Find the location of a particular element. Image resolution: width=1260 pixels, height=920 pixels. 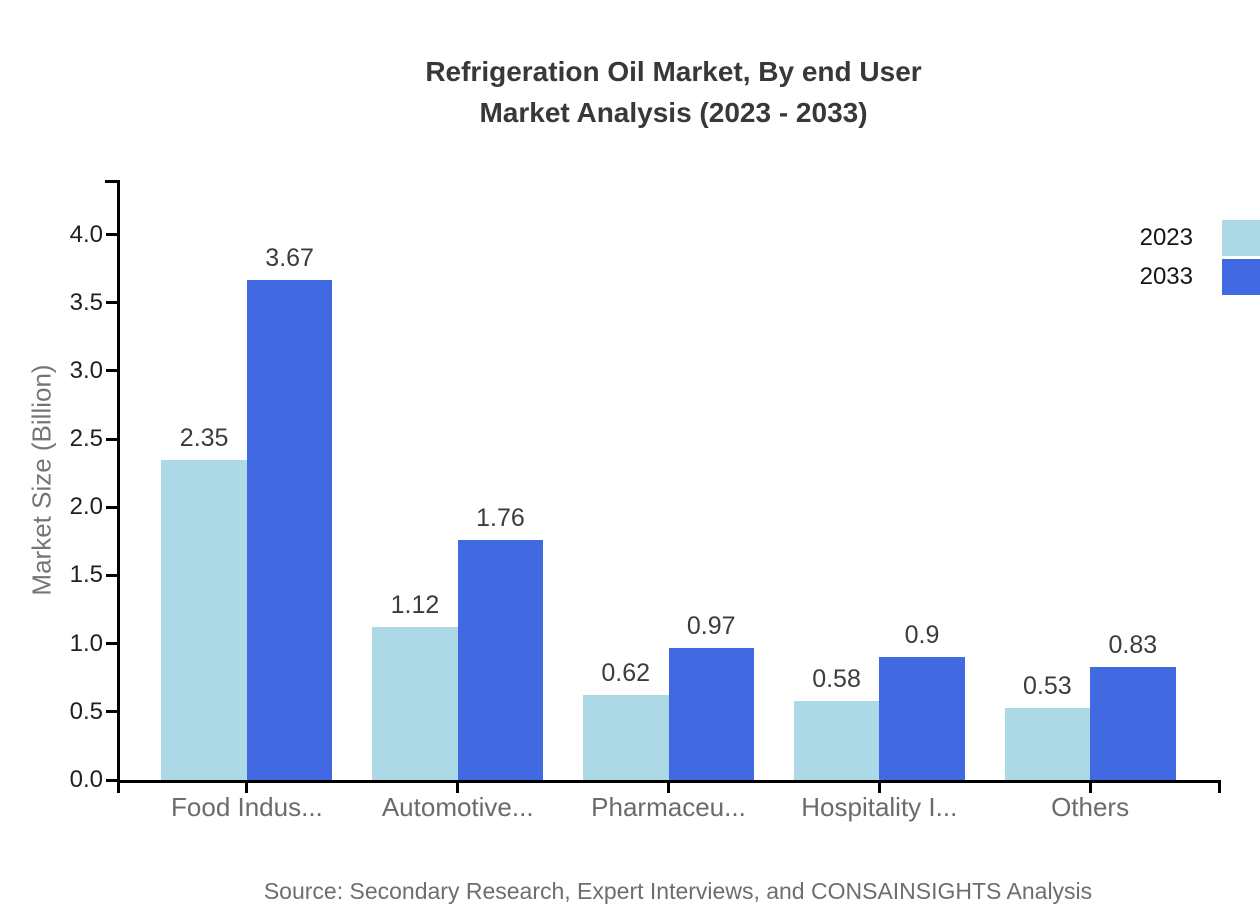

x-axis-end-tick is located at coordinates (1219, 786).